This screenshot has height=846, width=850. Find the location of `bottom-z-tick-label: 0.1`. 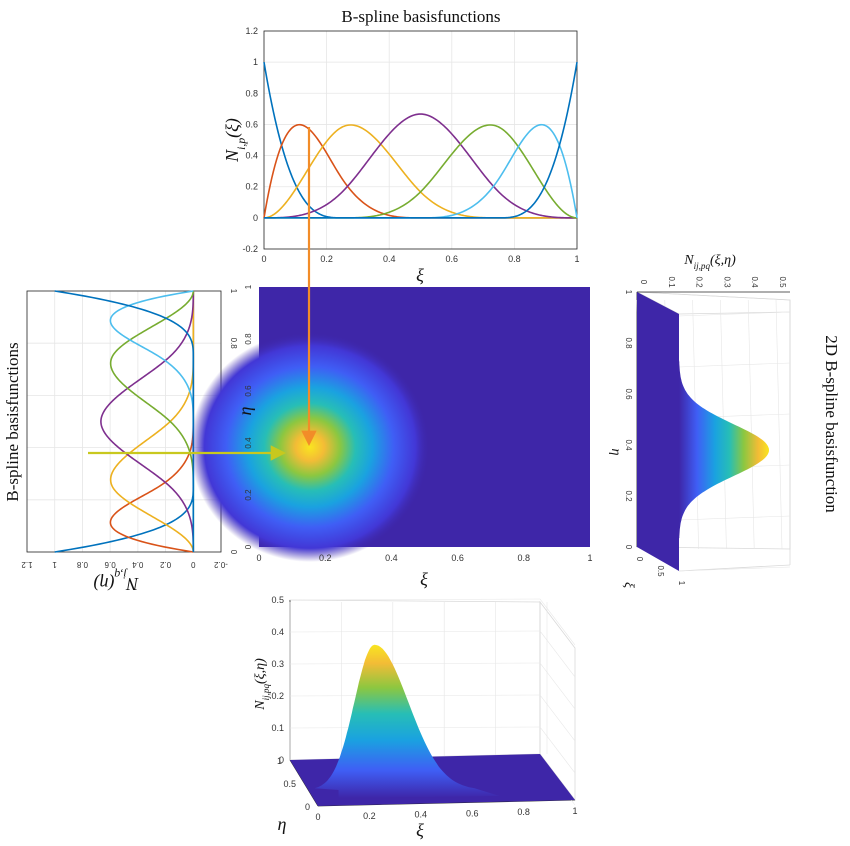

bottom-z-tick-label: 0.1 is located at coordinates (277, 728).